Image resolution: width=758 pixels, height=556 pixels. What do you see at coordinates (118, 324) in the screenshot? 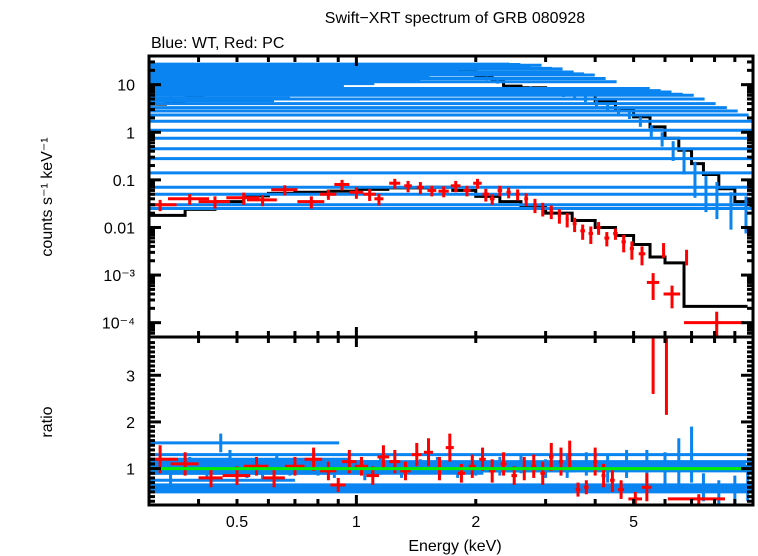
I see `y-tick-label-spectrum: 10⁻⁴` at bounding box center [118, 324].